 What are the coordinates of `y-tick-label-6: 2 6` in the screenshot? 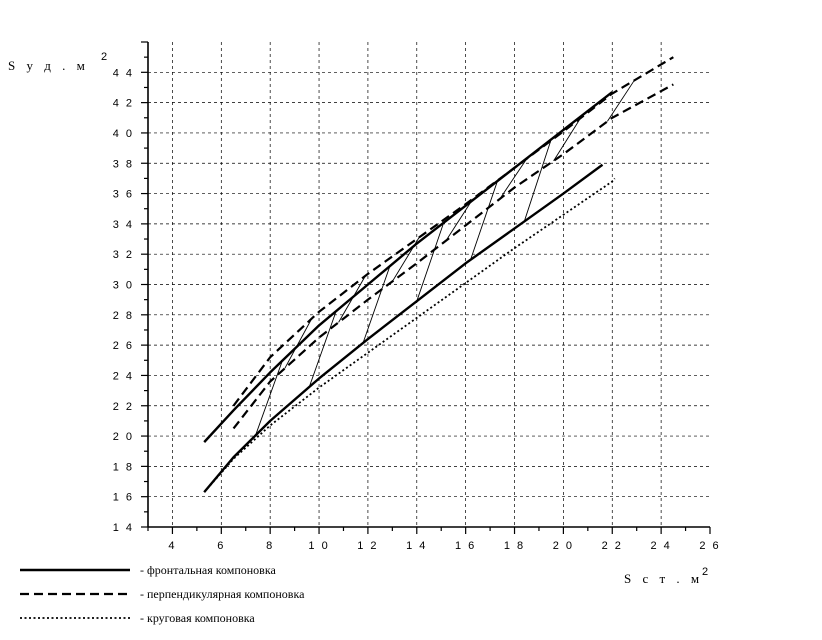 It's located at (123, 346).